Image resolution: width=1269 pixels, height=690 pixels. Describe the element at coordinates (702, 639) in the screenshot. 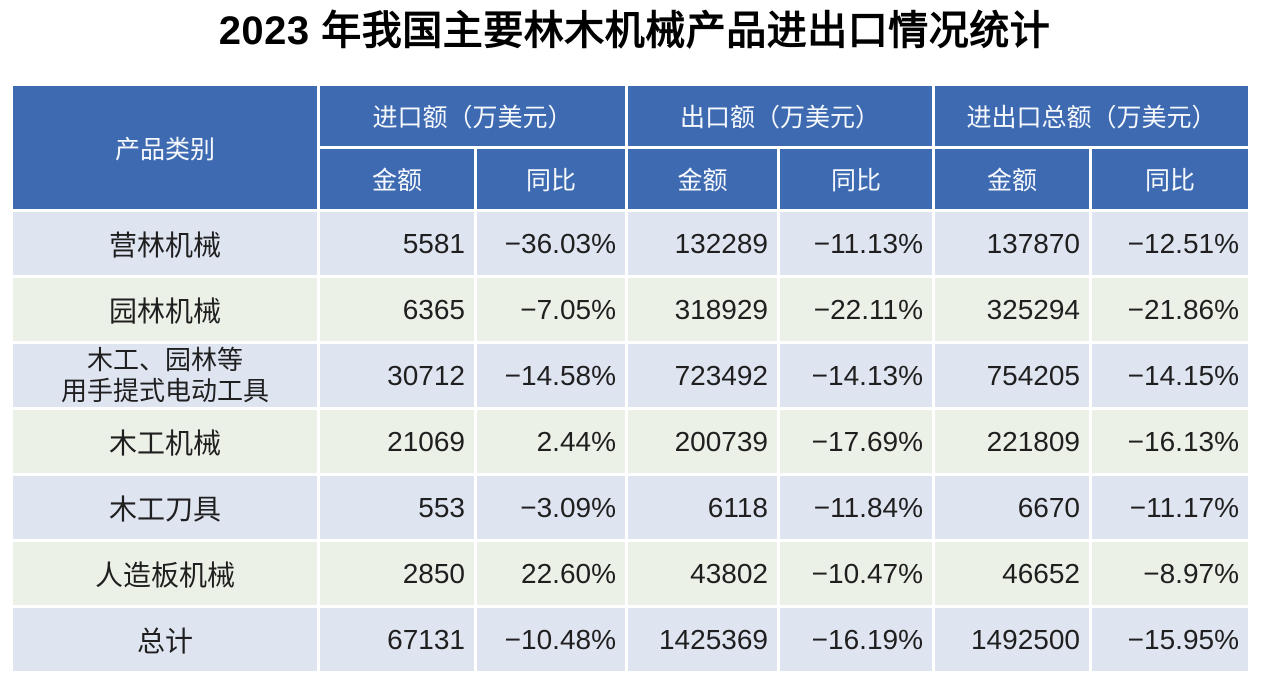

I see `export-amount-cell: 1425369` at that location.